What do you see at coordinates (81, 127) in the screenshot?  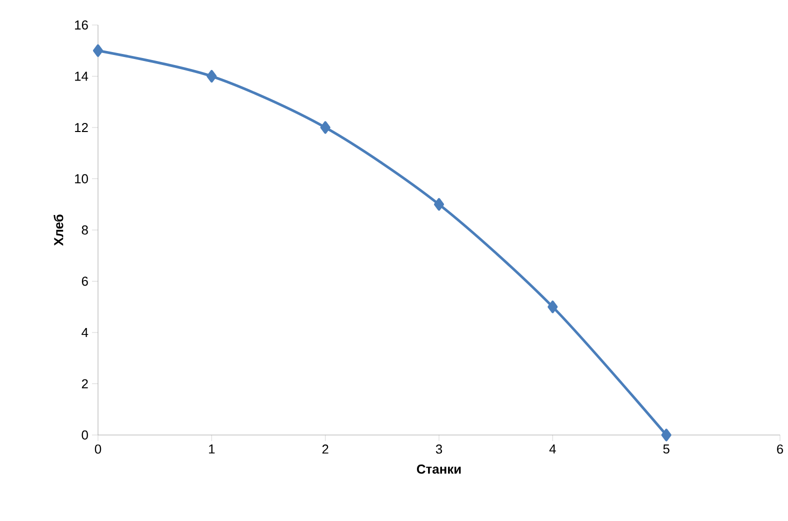 I see `y-tick-label: 12` at bounding box center [81, 127].